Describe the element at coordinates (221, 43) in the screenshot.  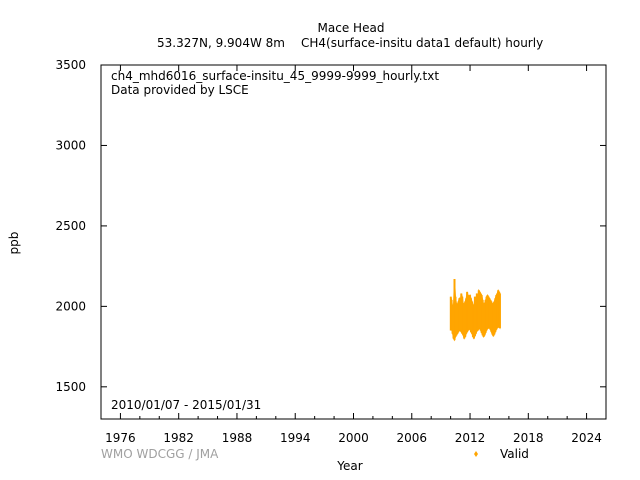
I see `station-location: 53.327N, 9.904W 8m` at that location.